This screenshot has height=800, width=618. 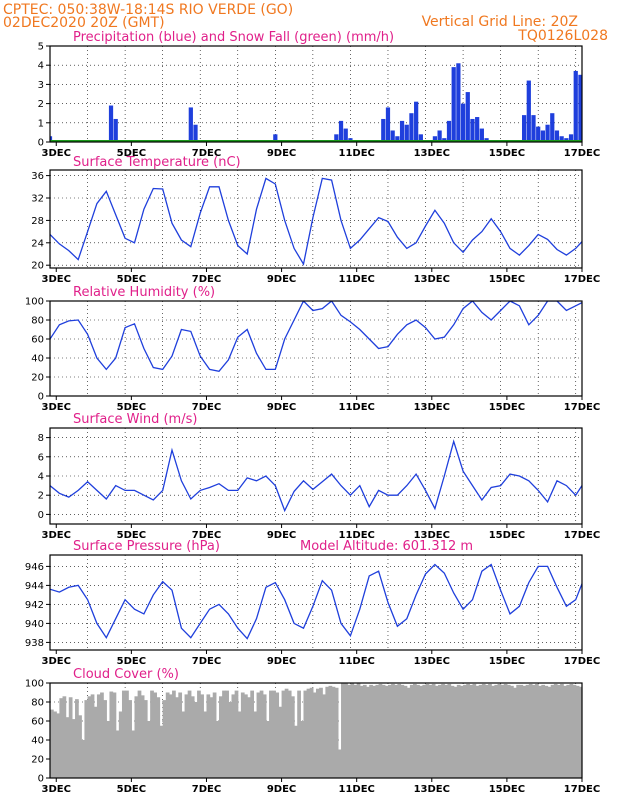 What do you see at coordinates (507, 789) in the screenshot?
I see `cloud-xtick-label: 15DEC` at bounding box center [507, 789].